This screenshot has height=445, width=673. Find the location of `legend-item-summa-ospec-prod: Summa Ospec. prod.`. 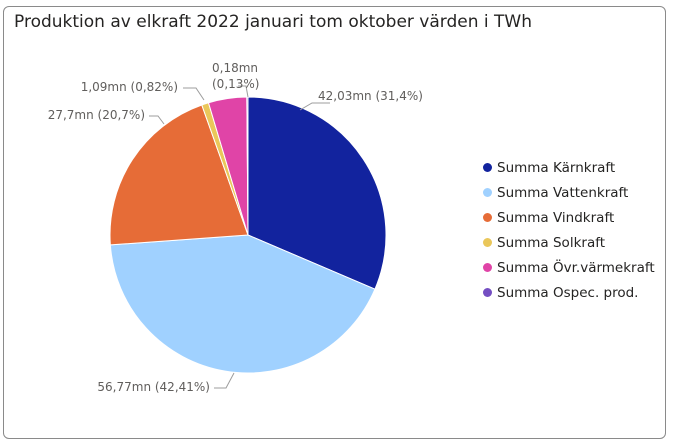

legend-item-summa-ospec-prod: Summa Ospec. prod. is located at coordinates (569, 292).